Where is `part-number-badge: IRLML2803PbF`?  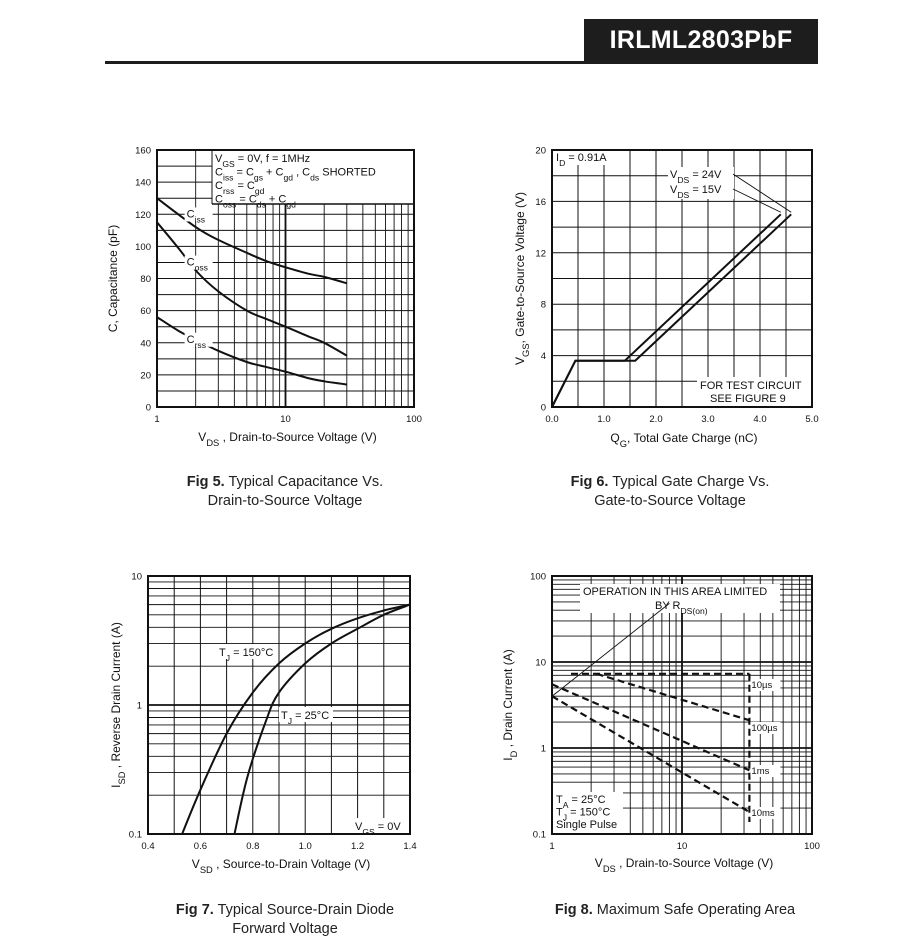 part-number-badge: IRLML2803PbF is located at coordinates (701, 40).